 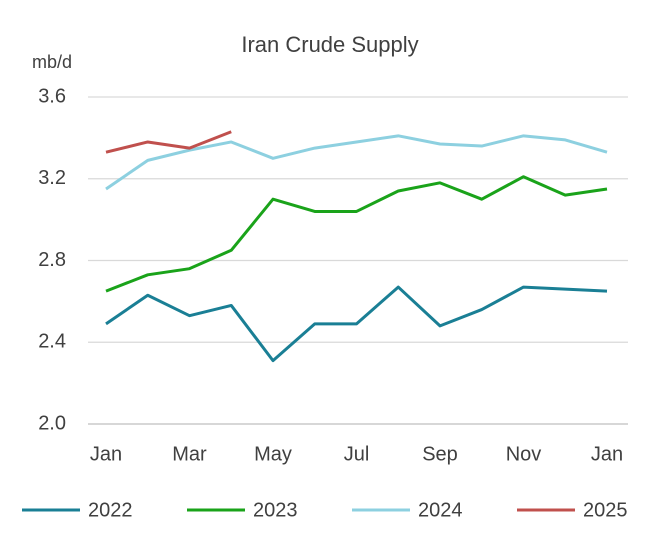 What do you see at coordinates (189, 454) in the screenshot?
I see `x-tick-label: Mar` at bounding box center [189, 454].